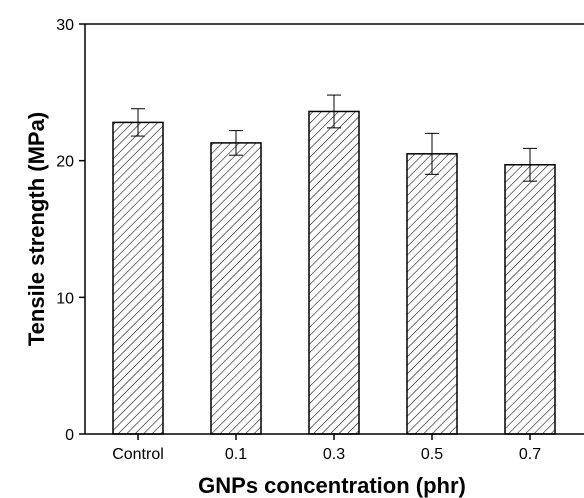  What do you see at coordinates (332, 485) in the screenshot?
I see `x-axis-title: GNPs concentration (phr)` at bounding box center [332, 485].